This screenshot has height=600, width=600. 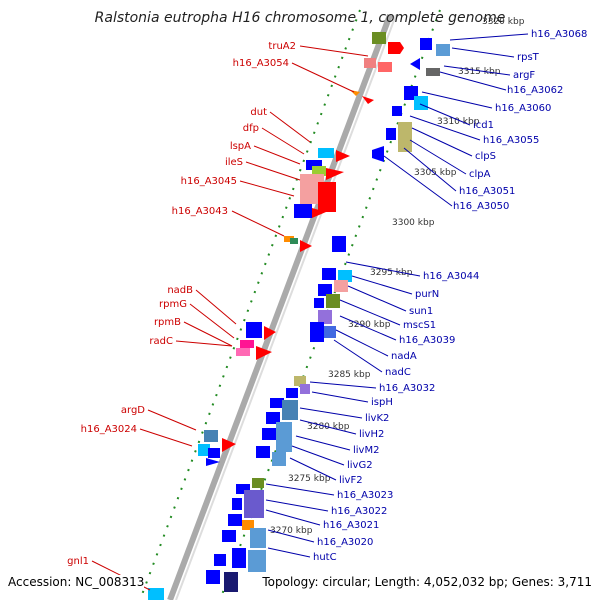 What do you see at coordinates (200, 211) in the screenshot?
I see `gene-label: h16_A3043` at bounding box center [200, 211].